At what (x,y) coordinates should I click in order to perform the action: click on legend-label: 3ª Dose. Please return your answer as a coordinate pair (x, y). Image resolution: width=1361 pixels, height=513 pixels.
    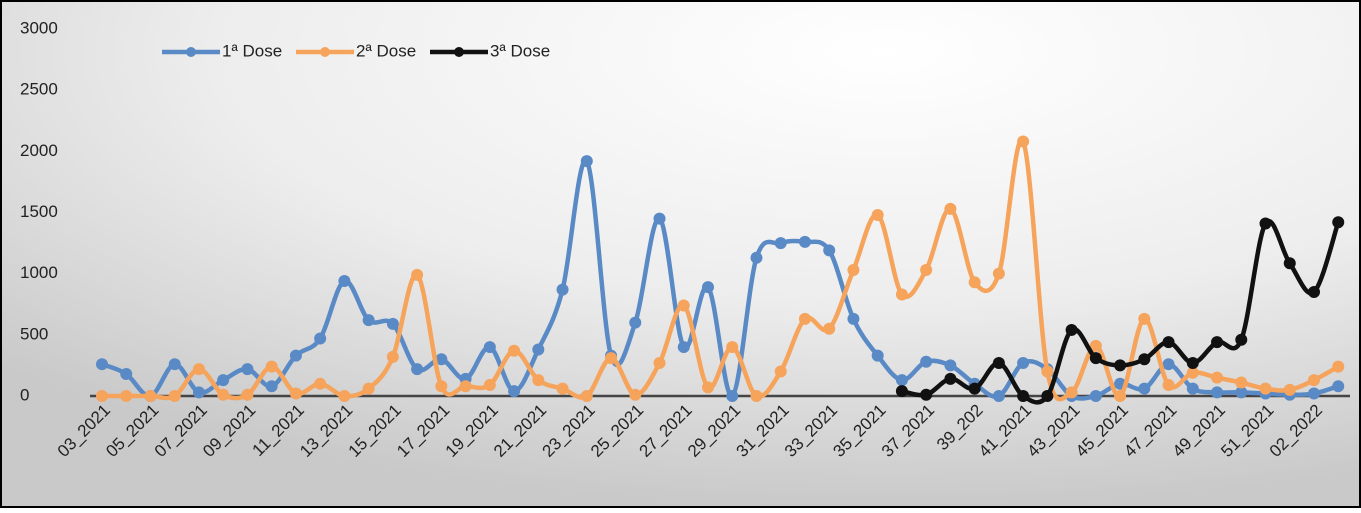
    Looking at the image, I should click on (520, 50).